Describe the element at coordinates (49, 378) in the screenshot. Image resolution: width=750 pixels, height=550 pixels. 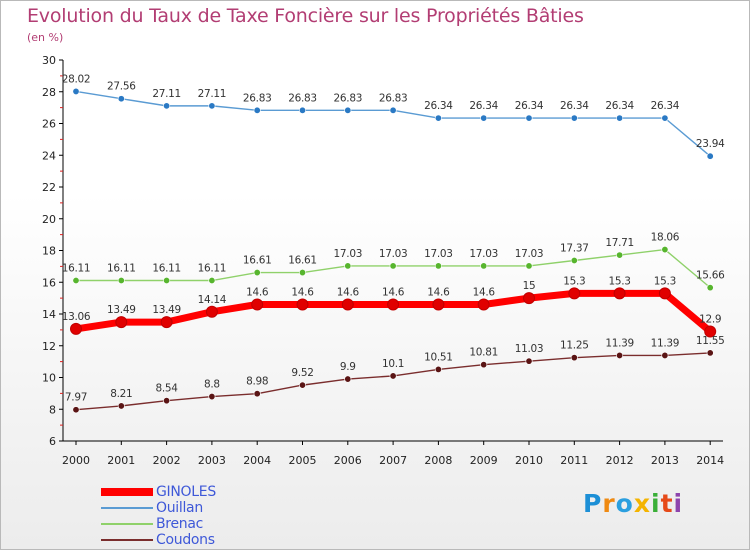
I see `y-tick-label: 10` at that location.